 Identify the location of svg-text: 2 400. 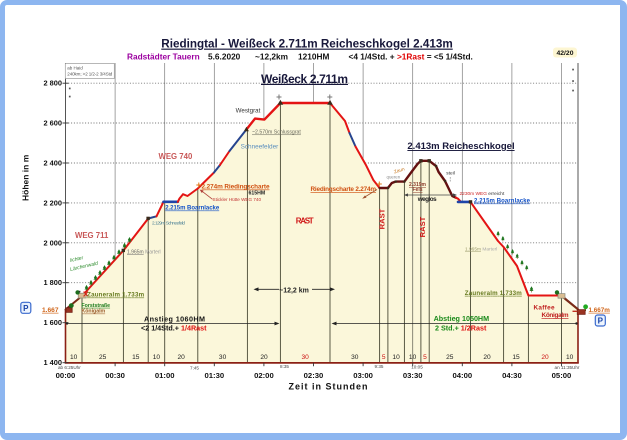
(53, 163).